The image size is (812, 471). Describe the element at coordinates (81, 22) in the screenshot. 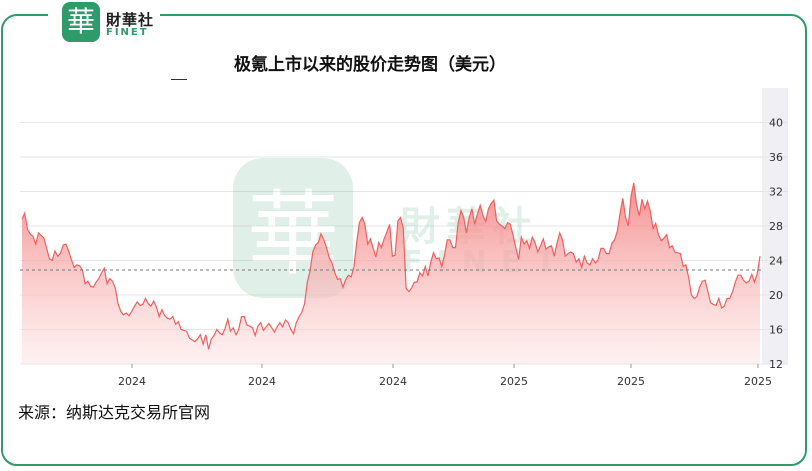

I see `logo-seal-icon: 華` at that location.